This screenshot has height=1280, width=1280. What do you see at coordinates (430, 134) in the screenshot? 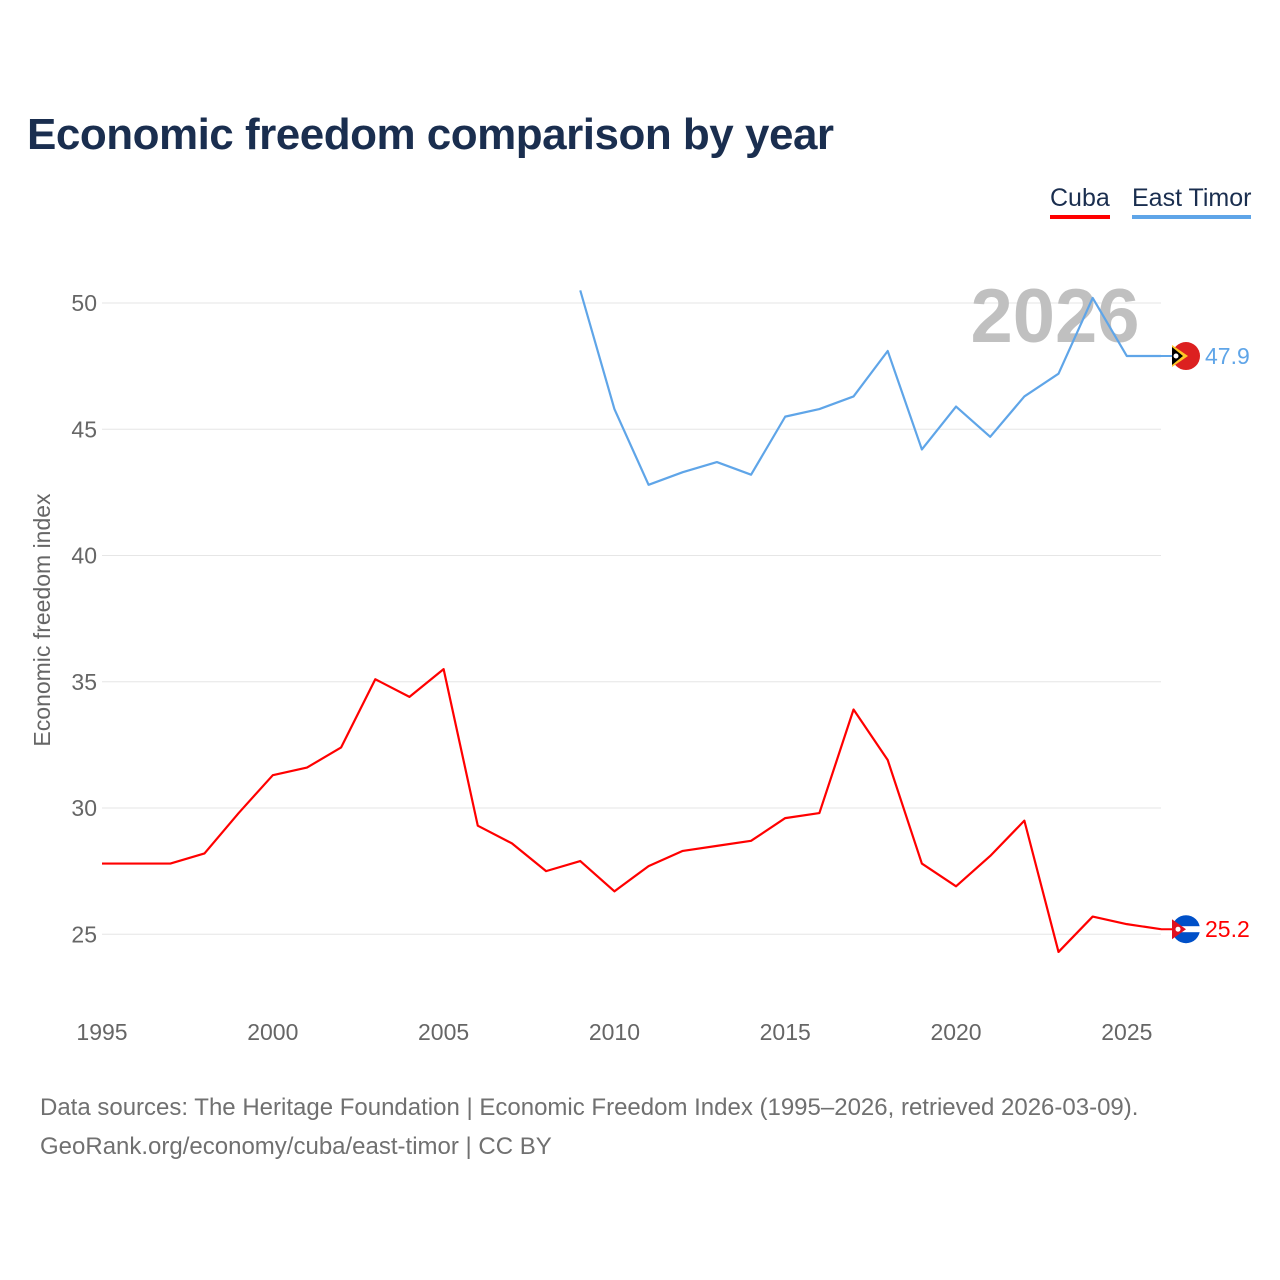
I see `chart-title: Economic freedom comparison by year` at bounding box center [430, 134].